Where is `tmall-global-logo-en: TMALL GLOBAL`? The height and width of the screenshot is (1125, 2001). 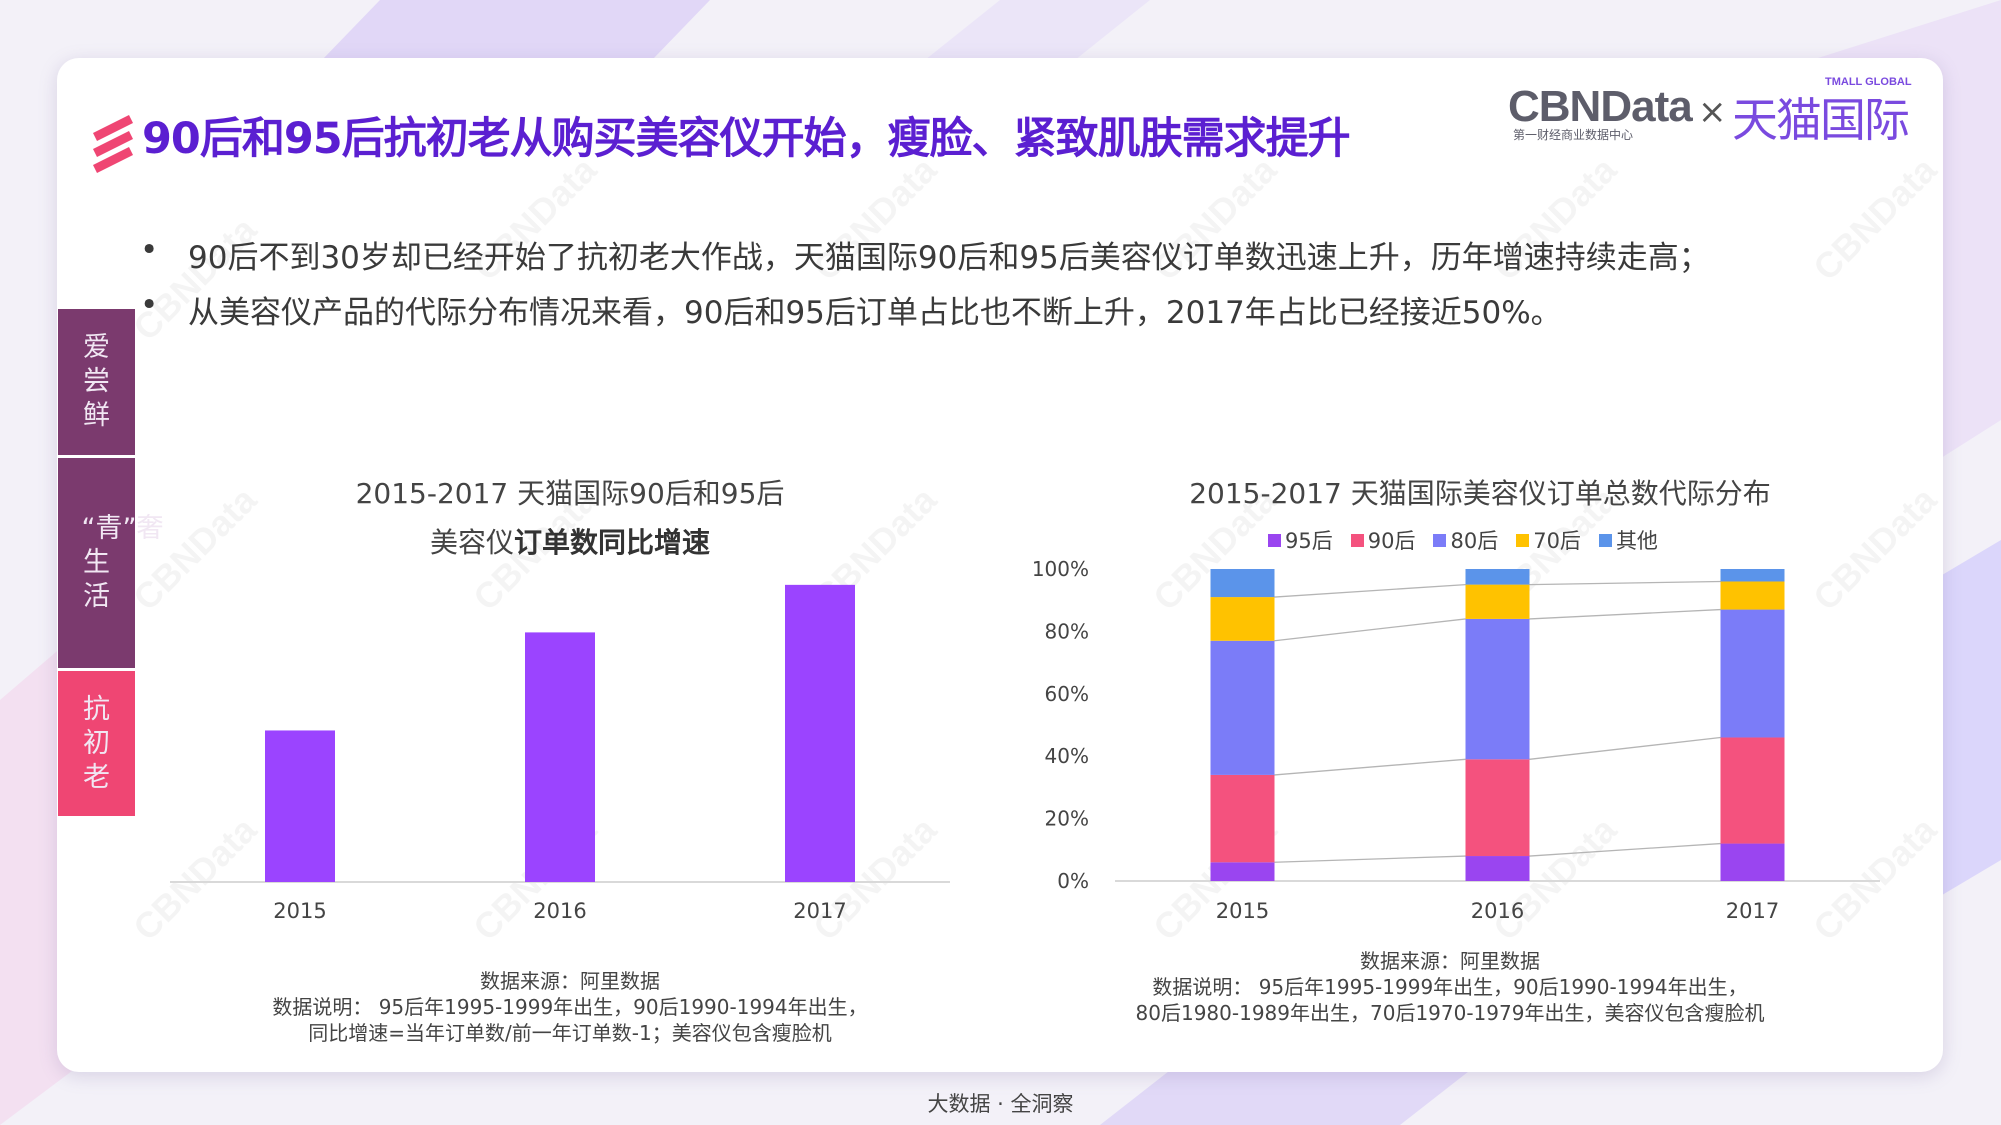 tmall-global-logo-en: TMALL GLOBAL is located at coordinates (1868, 82).